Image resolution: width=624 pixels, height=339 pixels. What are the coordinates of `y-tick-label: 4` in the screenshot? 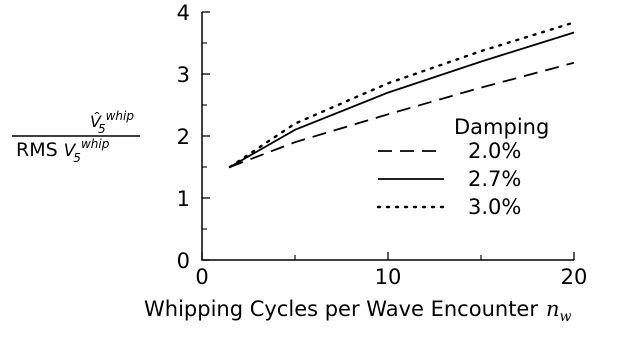 It's located at (183, 13).